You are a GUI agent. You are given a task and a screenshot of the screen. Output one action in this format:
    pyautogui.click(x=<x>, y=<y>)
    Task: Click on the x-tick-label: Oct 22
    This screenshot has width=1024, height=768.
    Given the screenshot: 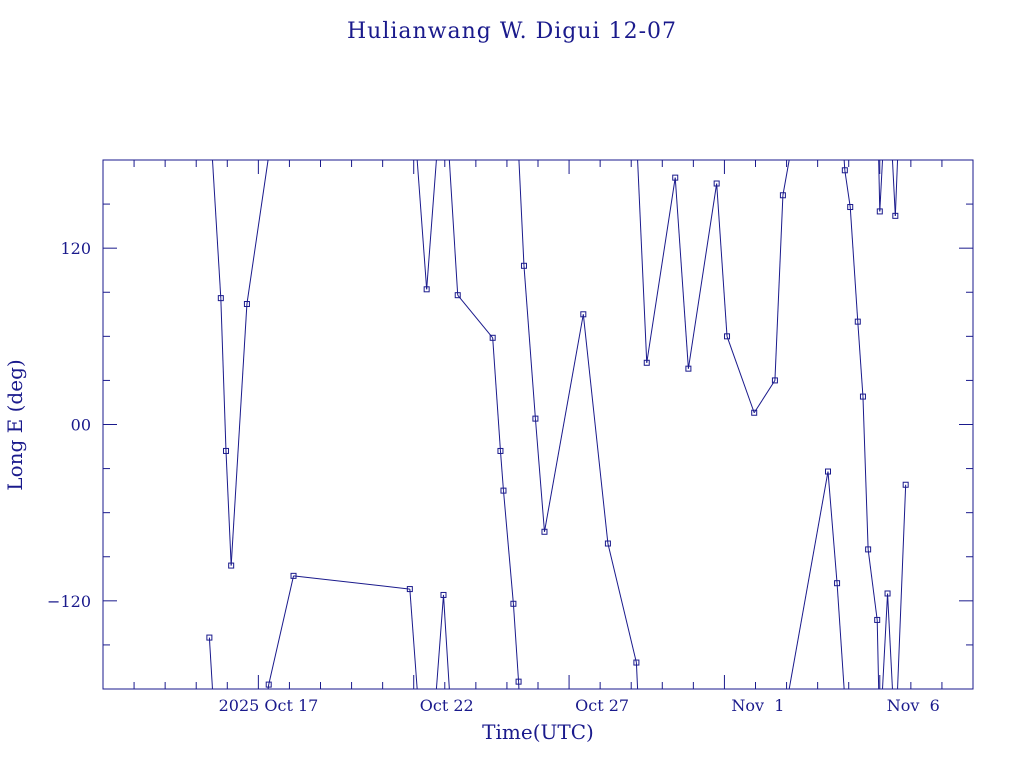 What is the action you would take?
    pyautogui.click(x=447, y=705)
    